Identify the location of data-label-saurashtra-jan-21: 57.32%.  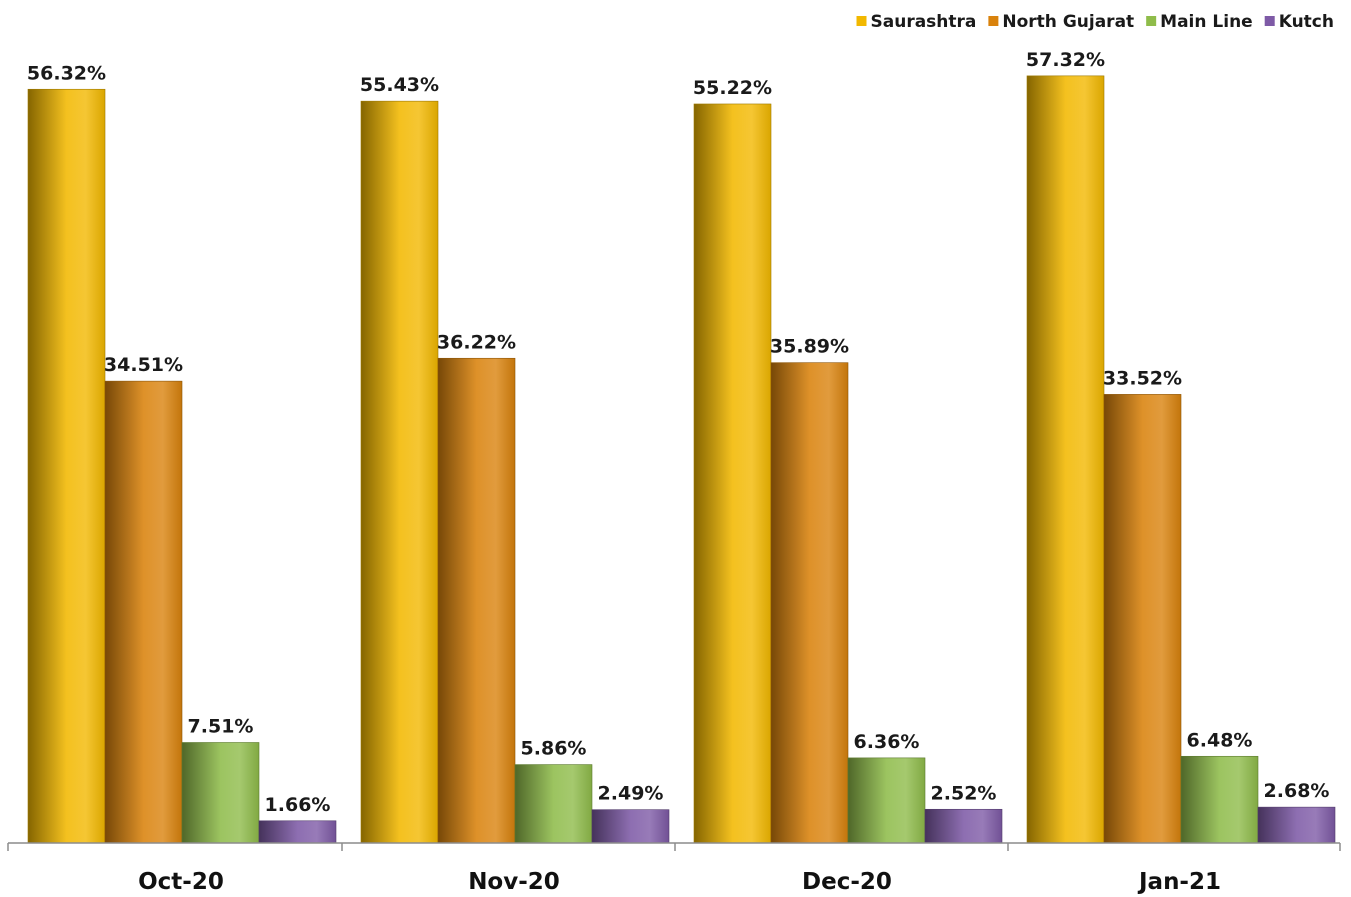
(1065, 60).